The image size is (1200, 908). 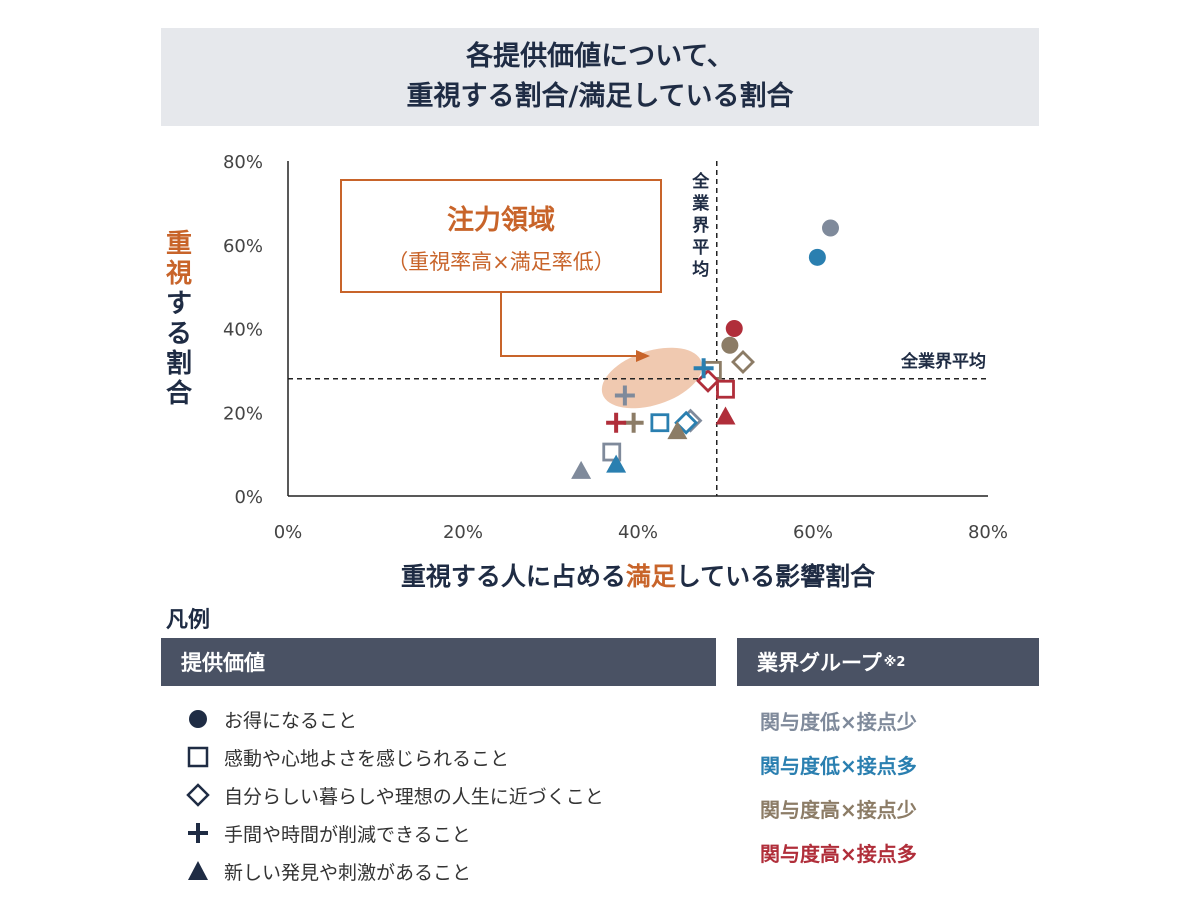 I want to click on values-legend-header-label: 提供価値, so click(x=223, y=663).